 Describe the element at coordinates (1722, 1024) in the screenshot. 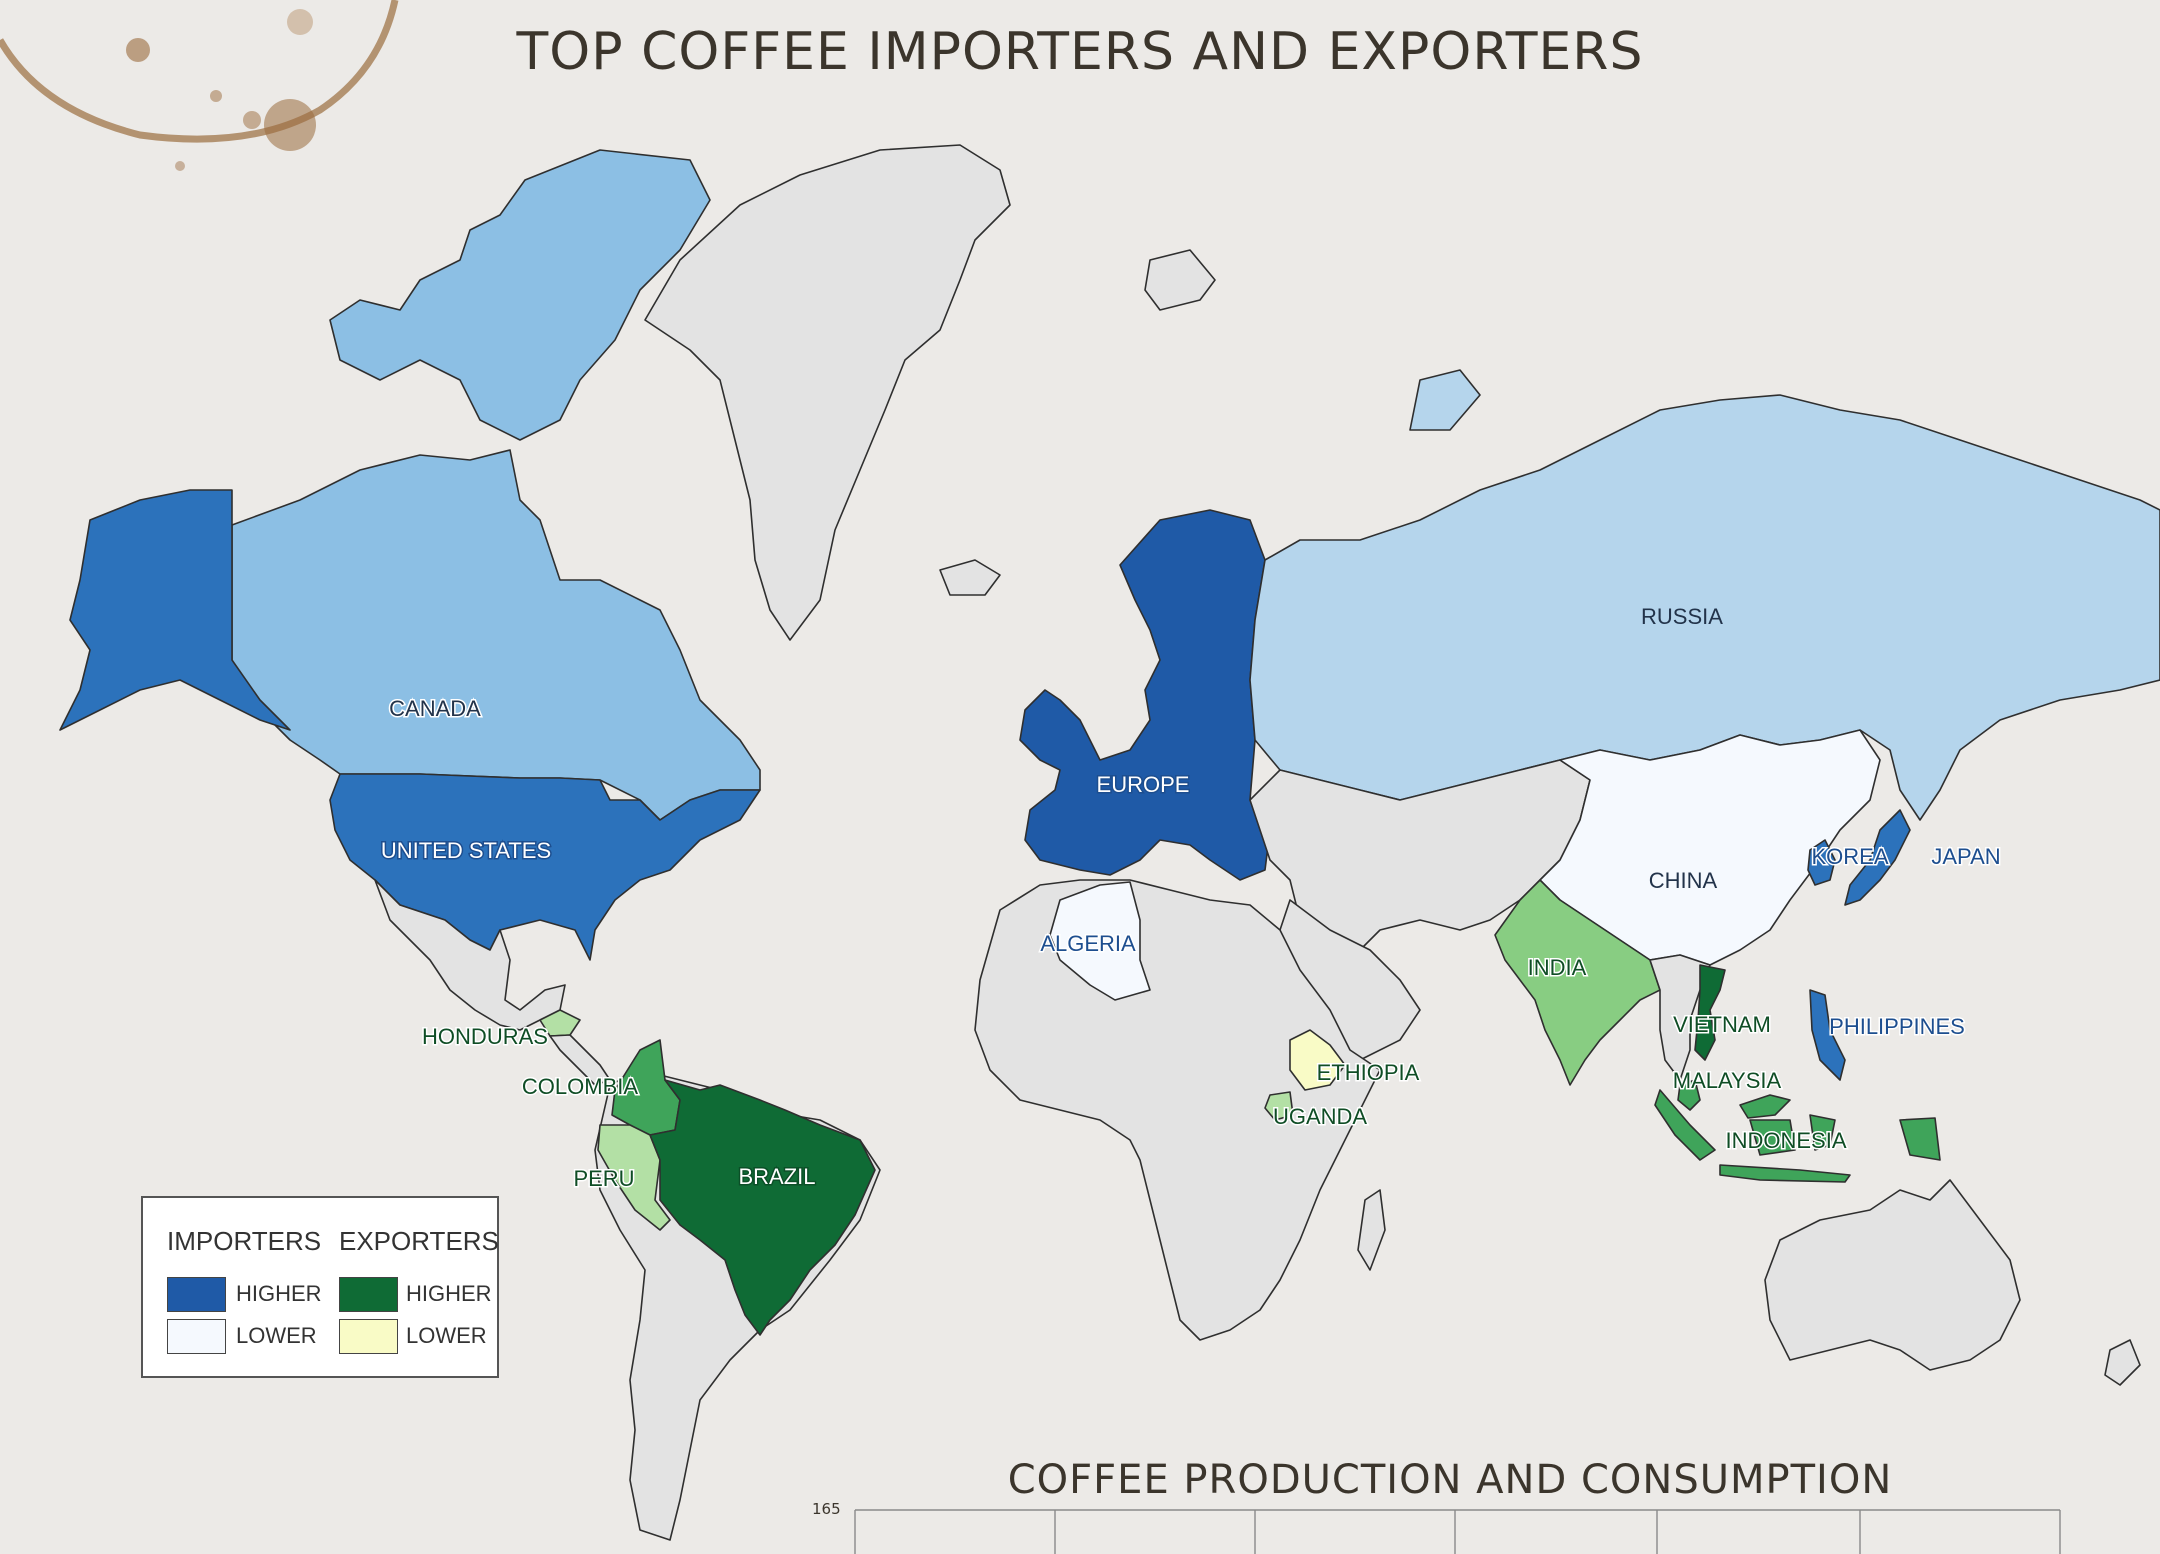

I see `label-vietnam: VIETNAM` at that location.